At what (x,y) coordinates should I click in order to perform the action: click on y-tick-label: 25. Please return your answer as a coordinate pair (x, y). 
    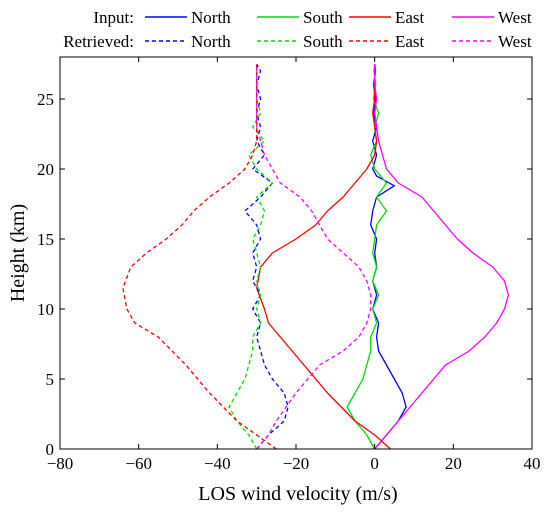
    Looking at the image, I should click on (45, 99).